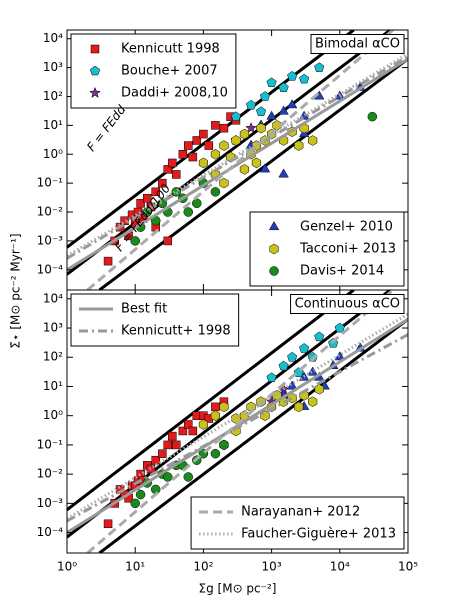  Describe the element at coordinates (347, 249) in the screenshot. I see `legend-label: Tacconi+ 2013` at that location.